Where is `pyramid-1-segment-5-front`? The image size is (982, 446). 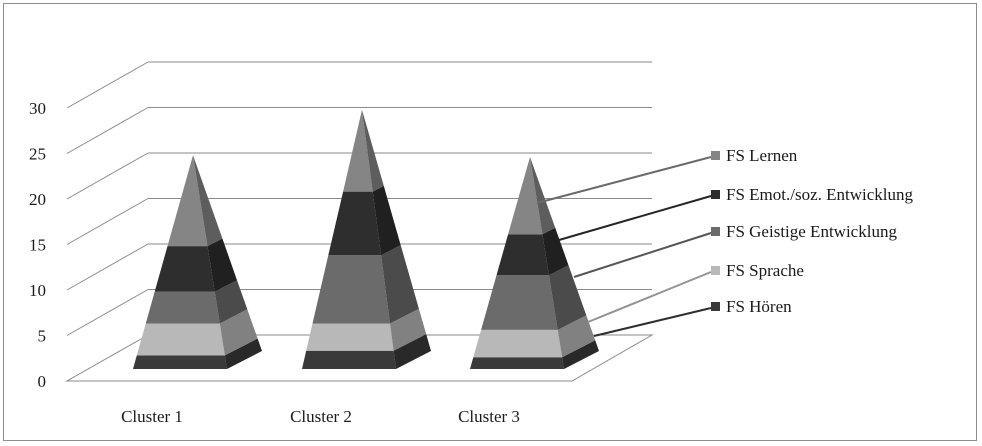
pyramid-1-segment-5-front is located at coordinates (187, 201).